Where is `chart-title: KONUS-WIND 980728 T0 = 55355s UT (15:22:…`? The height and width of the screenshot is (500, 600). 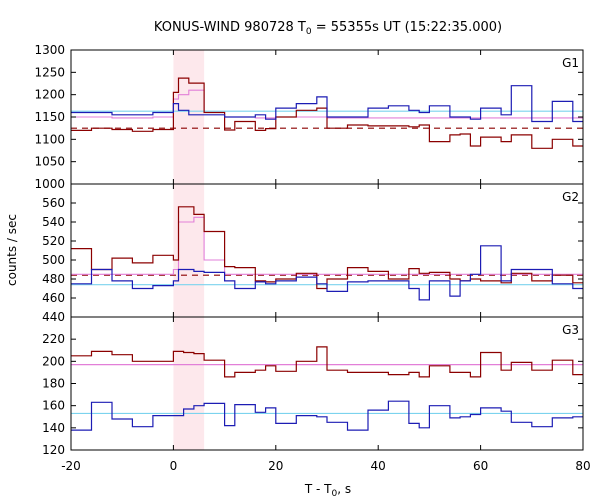
chart-title: KONUS-WIND 980728 T0 = 55355s UT (15:22:… is located at coordinates (328, 28).